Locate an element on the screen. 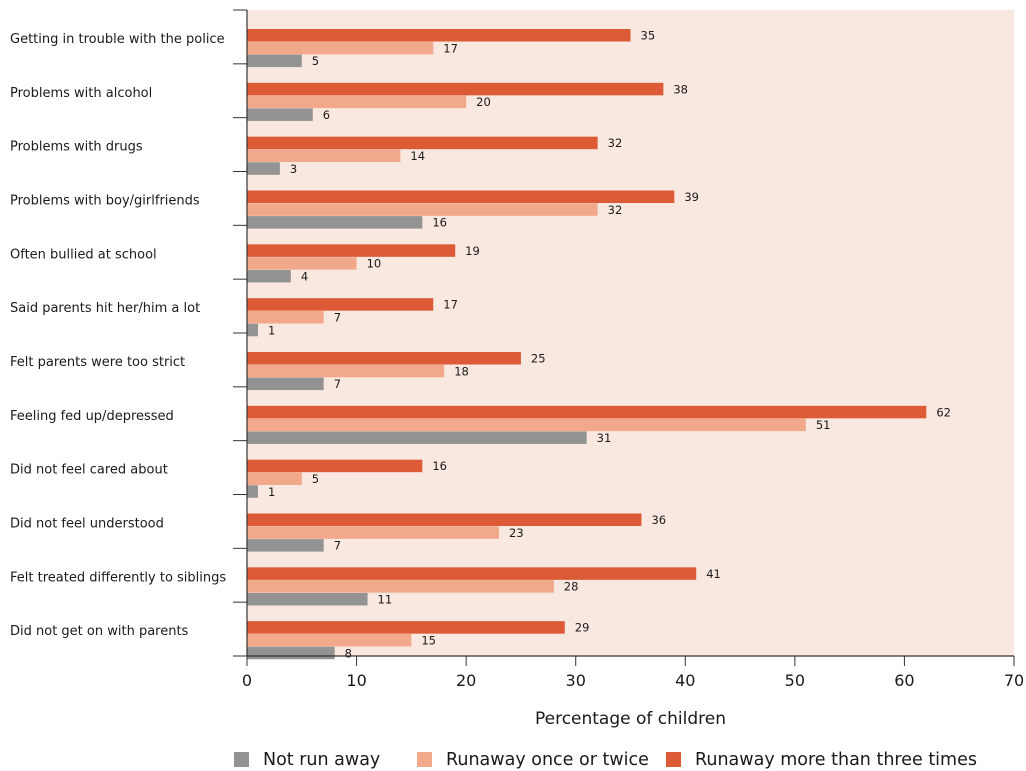 This screenshot has height=771, width=1026. legend-label: Runaway more than three times is located at coordinates (836, 760).